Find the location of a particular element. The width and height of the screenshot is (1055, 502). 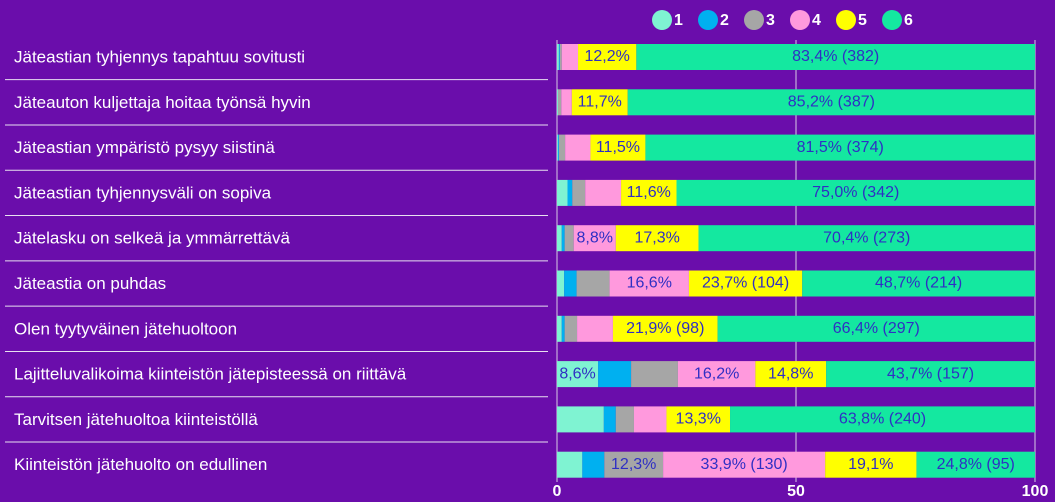

value-label: 16,6% is located at coordinates (649, 283).